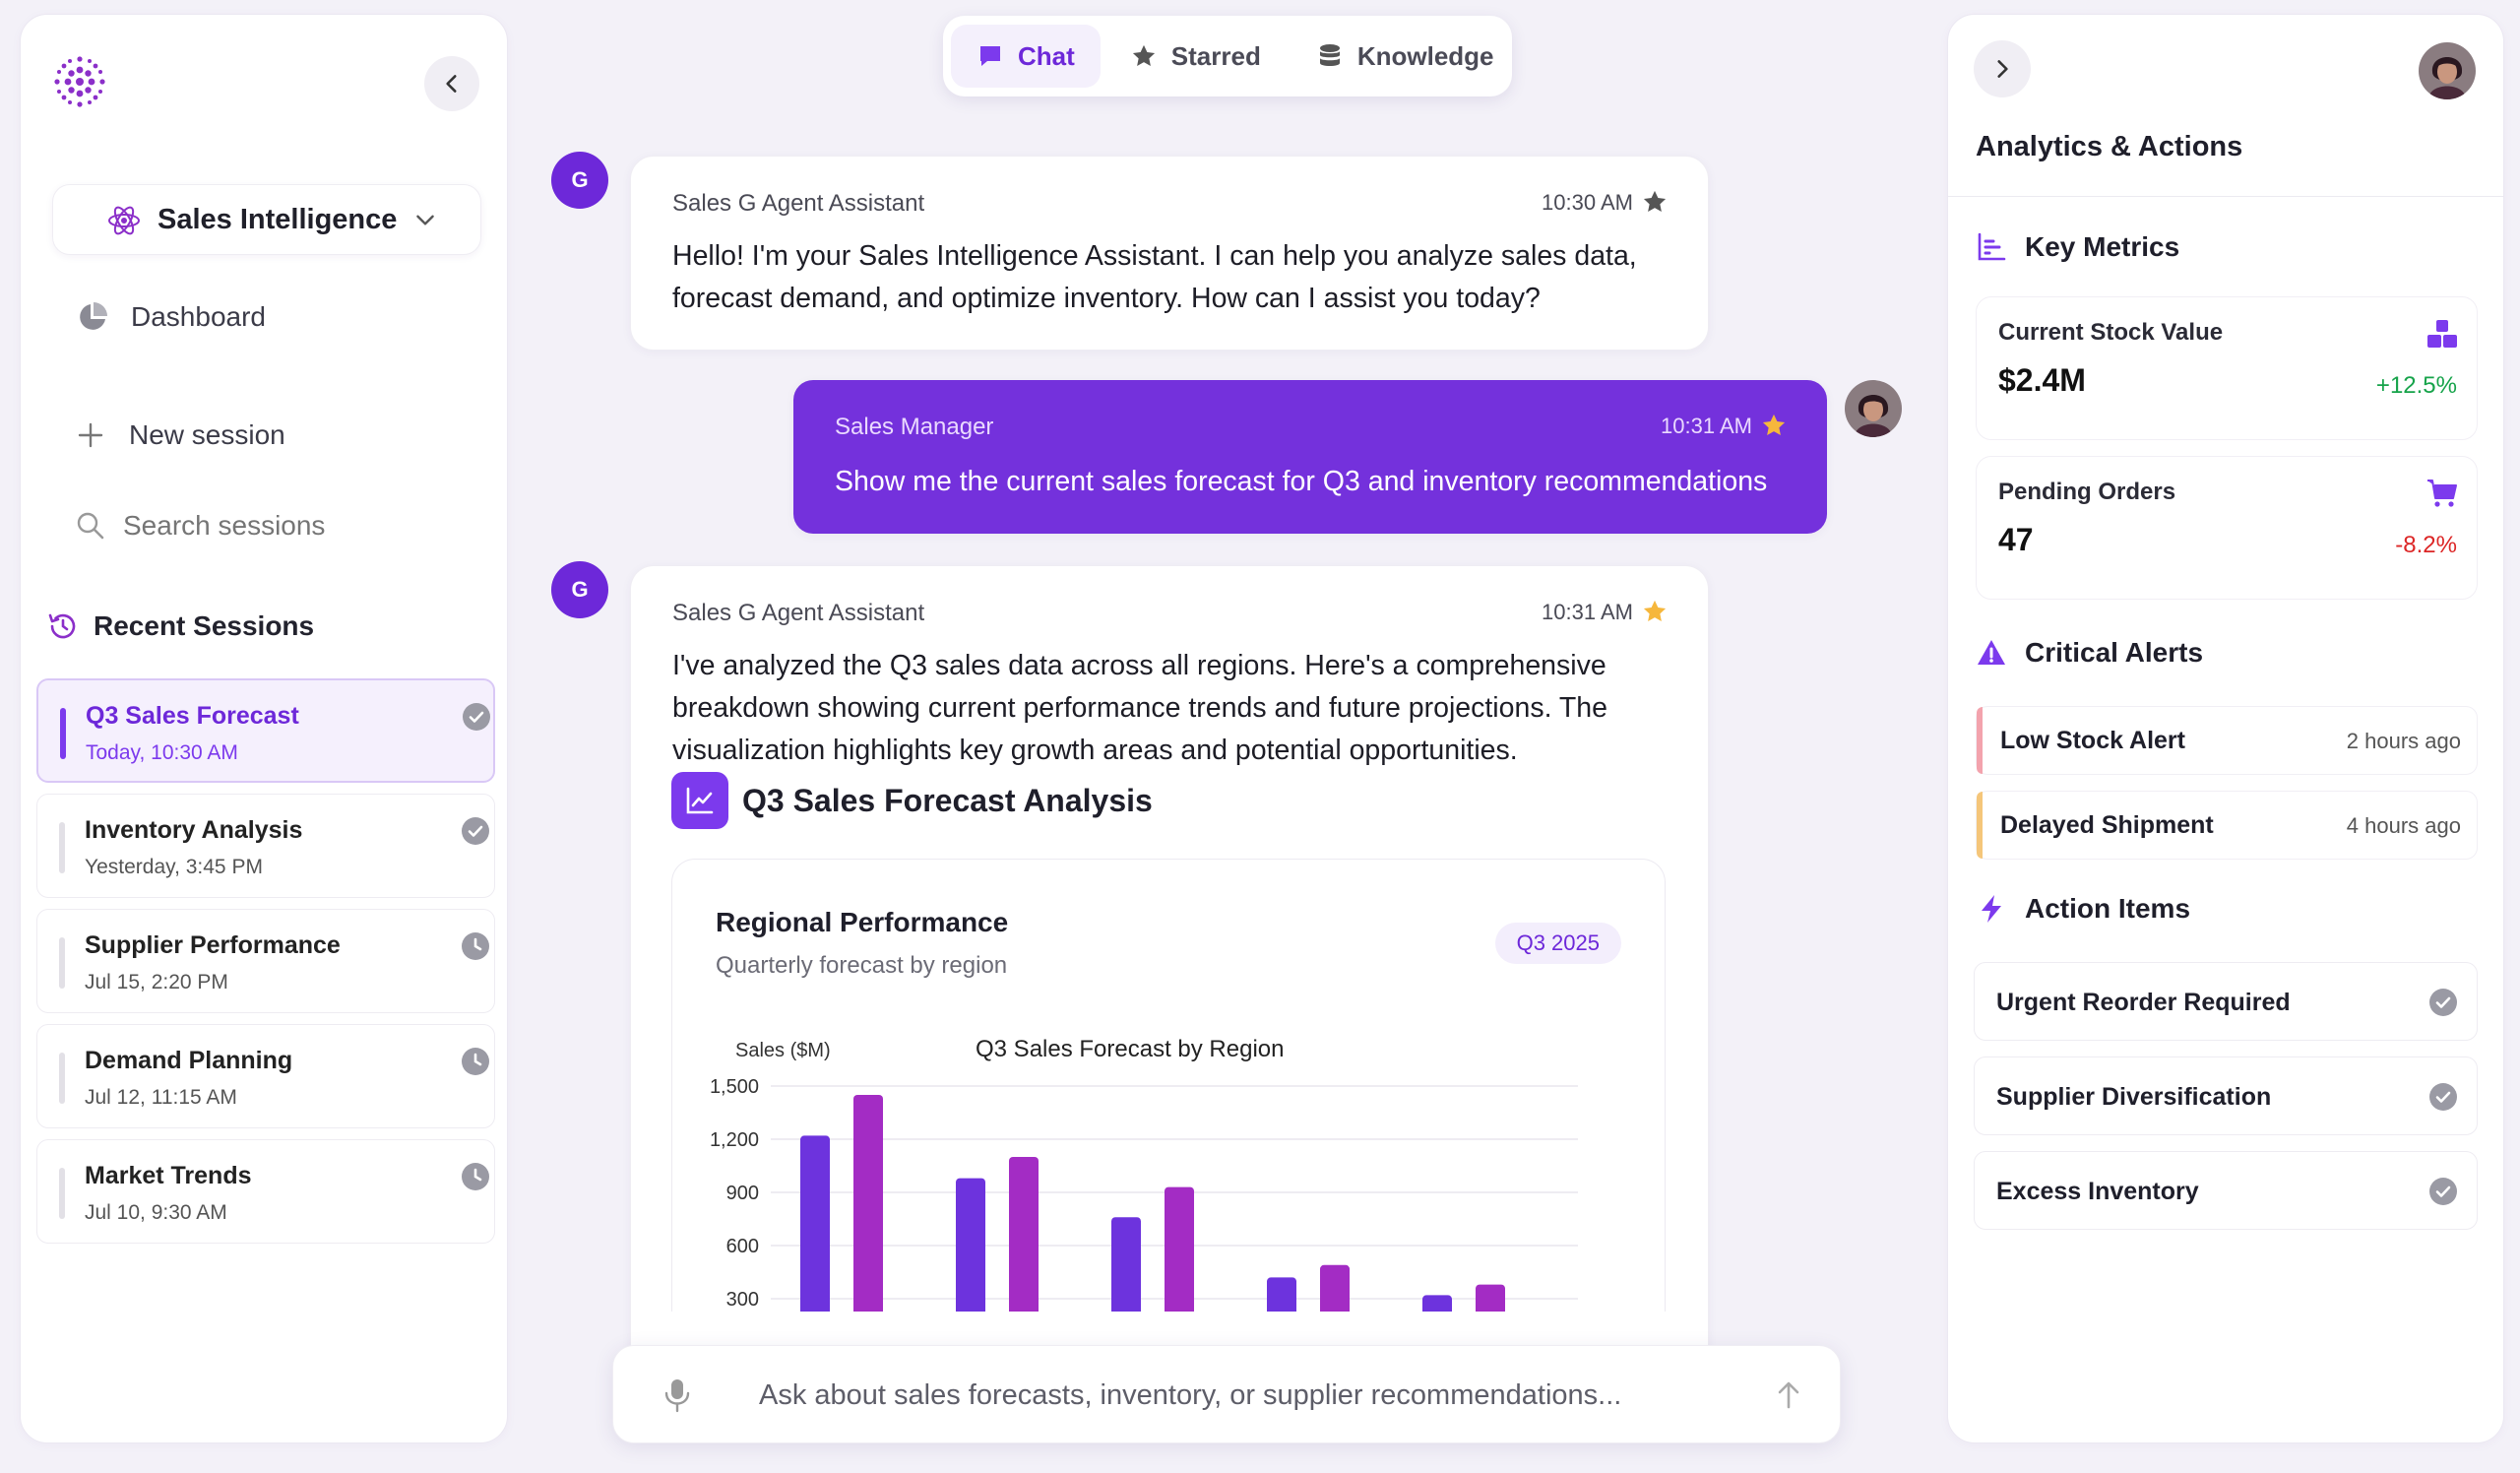 The width and height of the screenshot is (2520, 1473). I want to click on session-title: Market Trends, so click(168, 1175).